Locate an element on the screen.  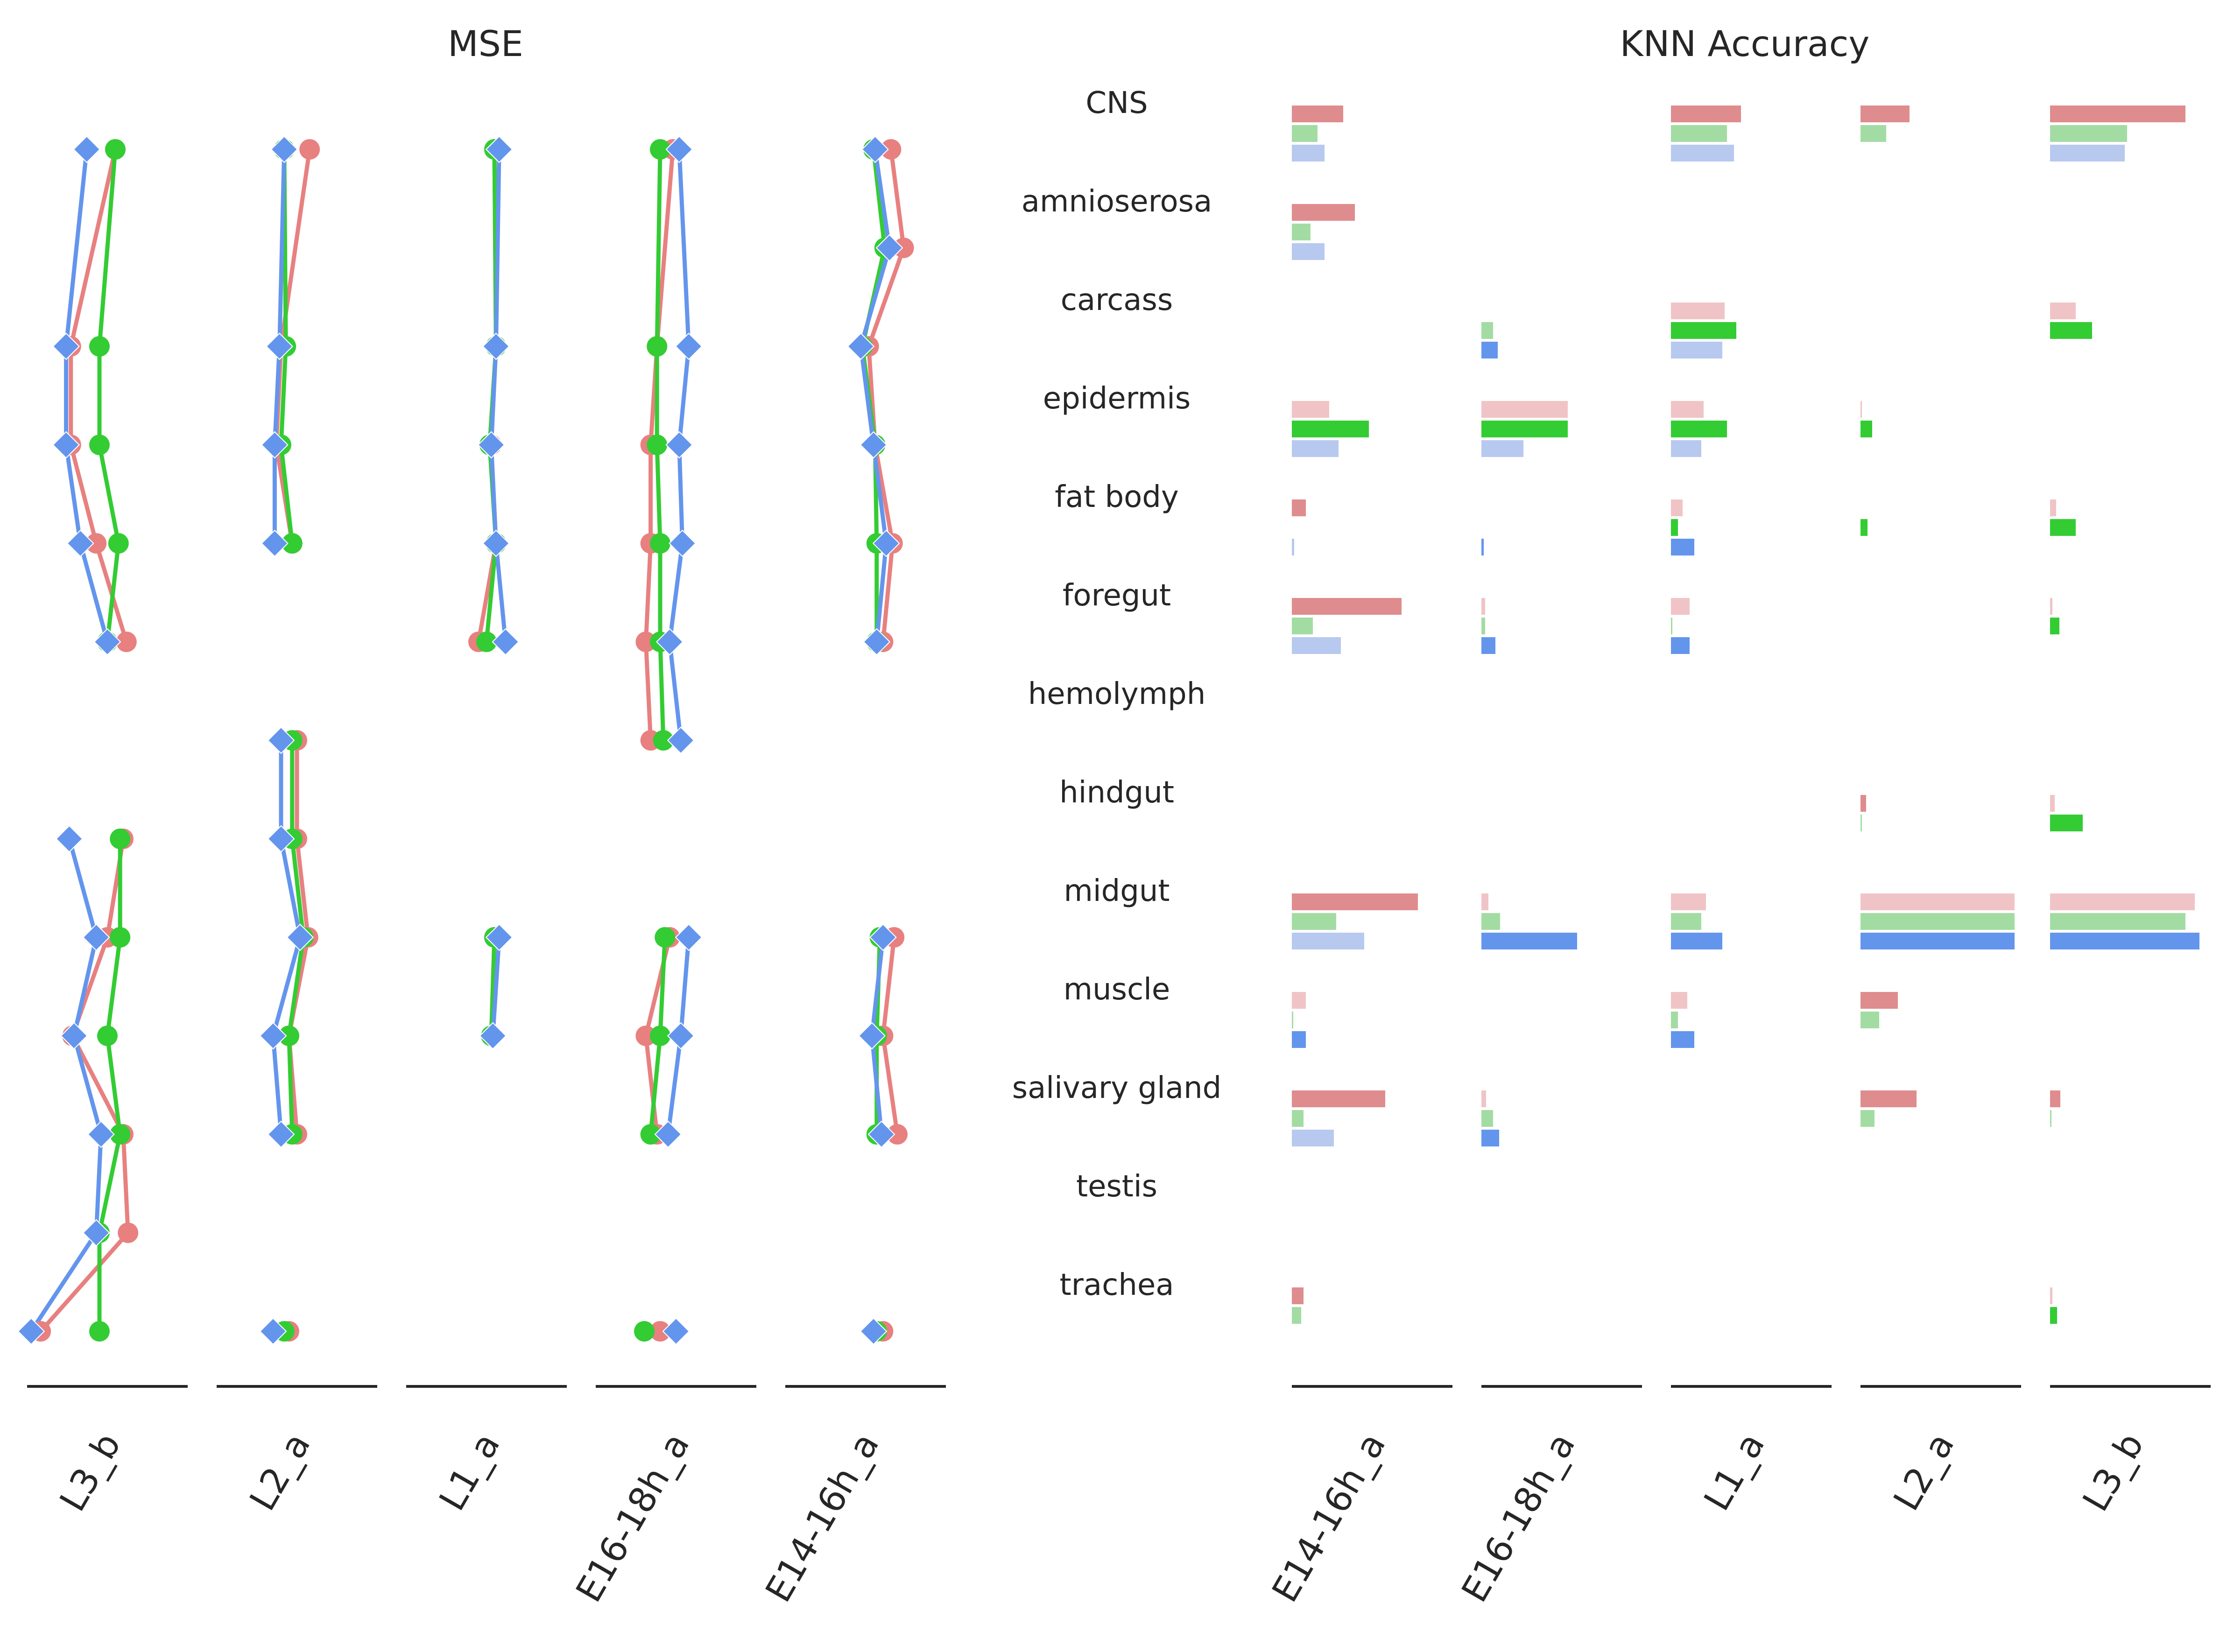
tissue-label: testis is located at coordinates (1117, 1186).